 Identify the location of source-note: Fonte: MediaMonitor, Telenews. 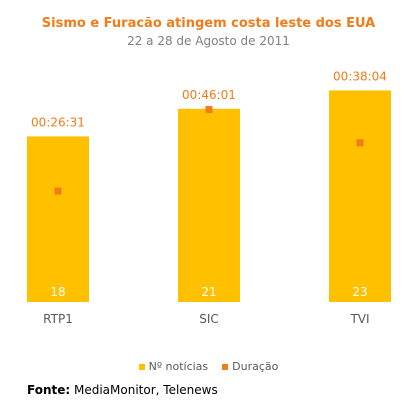
(122, 390).